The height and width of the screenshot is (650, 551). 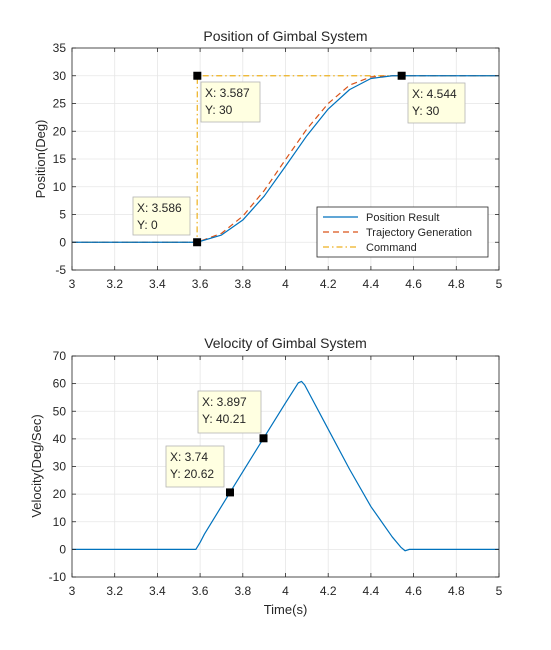 I want to click on datatip: X: 3.897 Y: 40.21, so click(x=232, y=416).